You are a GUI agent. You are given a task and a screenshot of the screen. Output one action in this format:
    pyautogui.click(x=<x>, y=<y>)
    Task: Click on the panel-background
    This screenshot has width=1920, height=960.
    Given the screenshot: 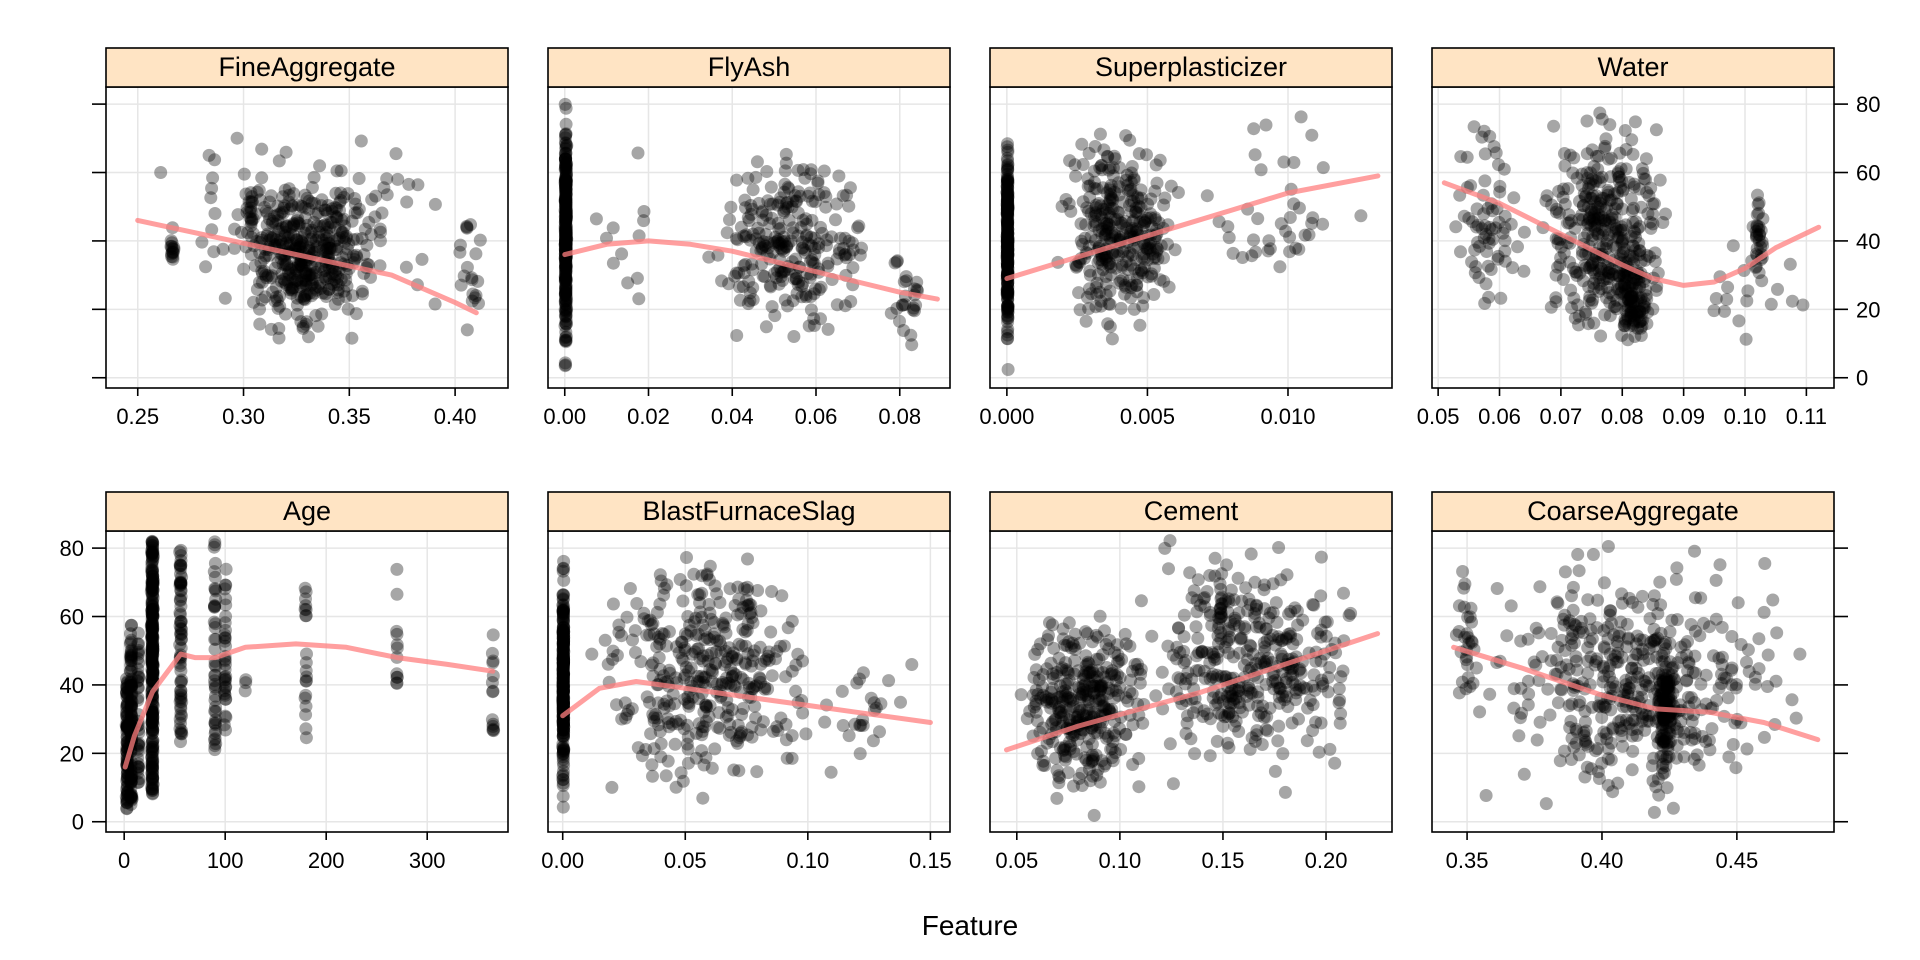 What is the action you would take?
    pyautogui.click(x=749, y=681)
    